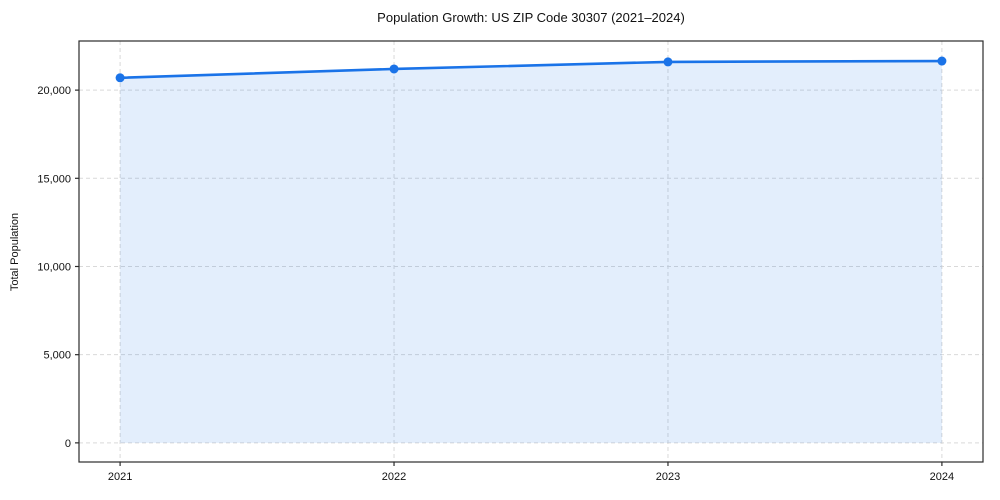  Describe the element at coordinates (942, 477) in the screenshot. I see `x-tick-label: 2024` at that location.